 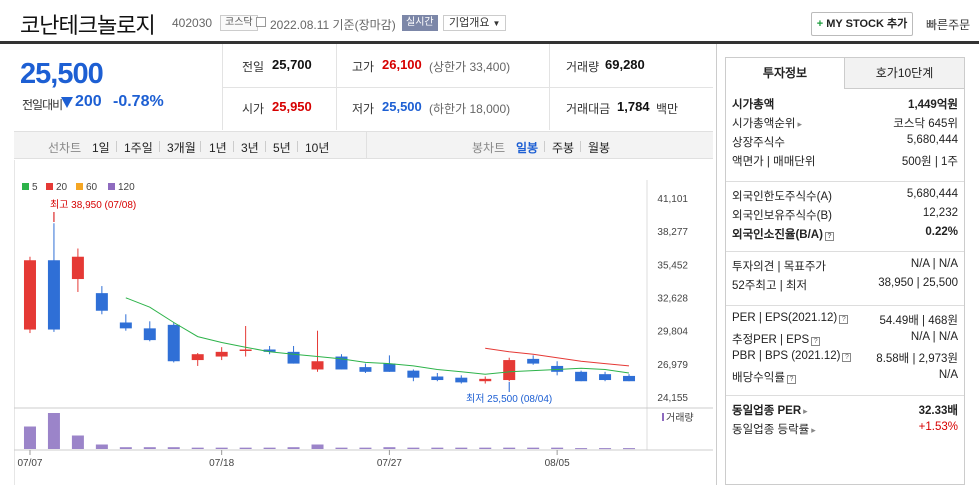 What do you see at coordinates (948, 375) in the screenshot?
I see `info-value: N/A` at bounding box center [948, 375].